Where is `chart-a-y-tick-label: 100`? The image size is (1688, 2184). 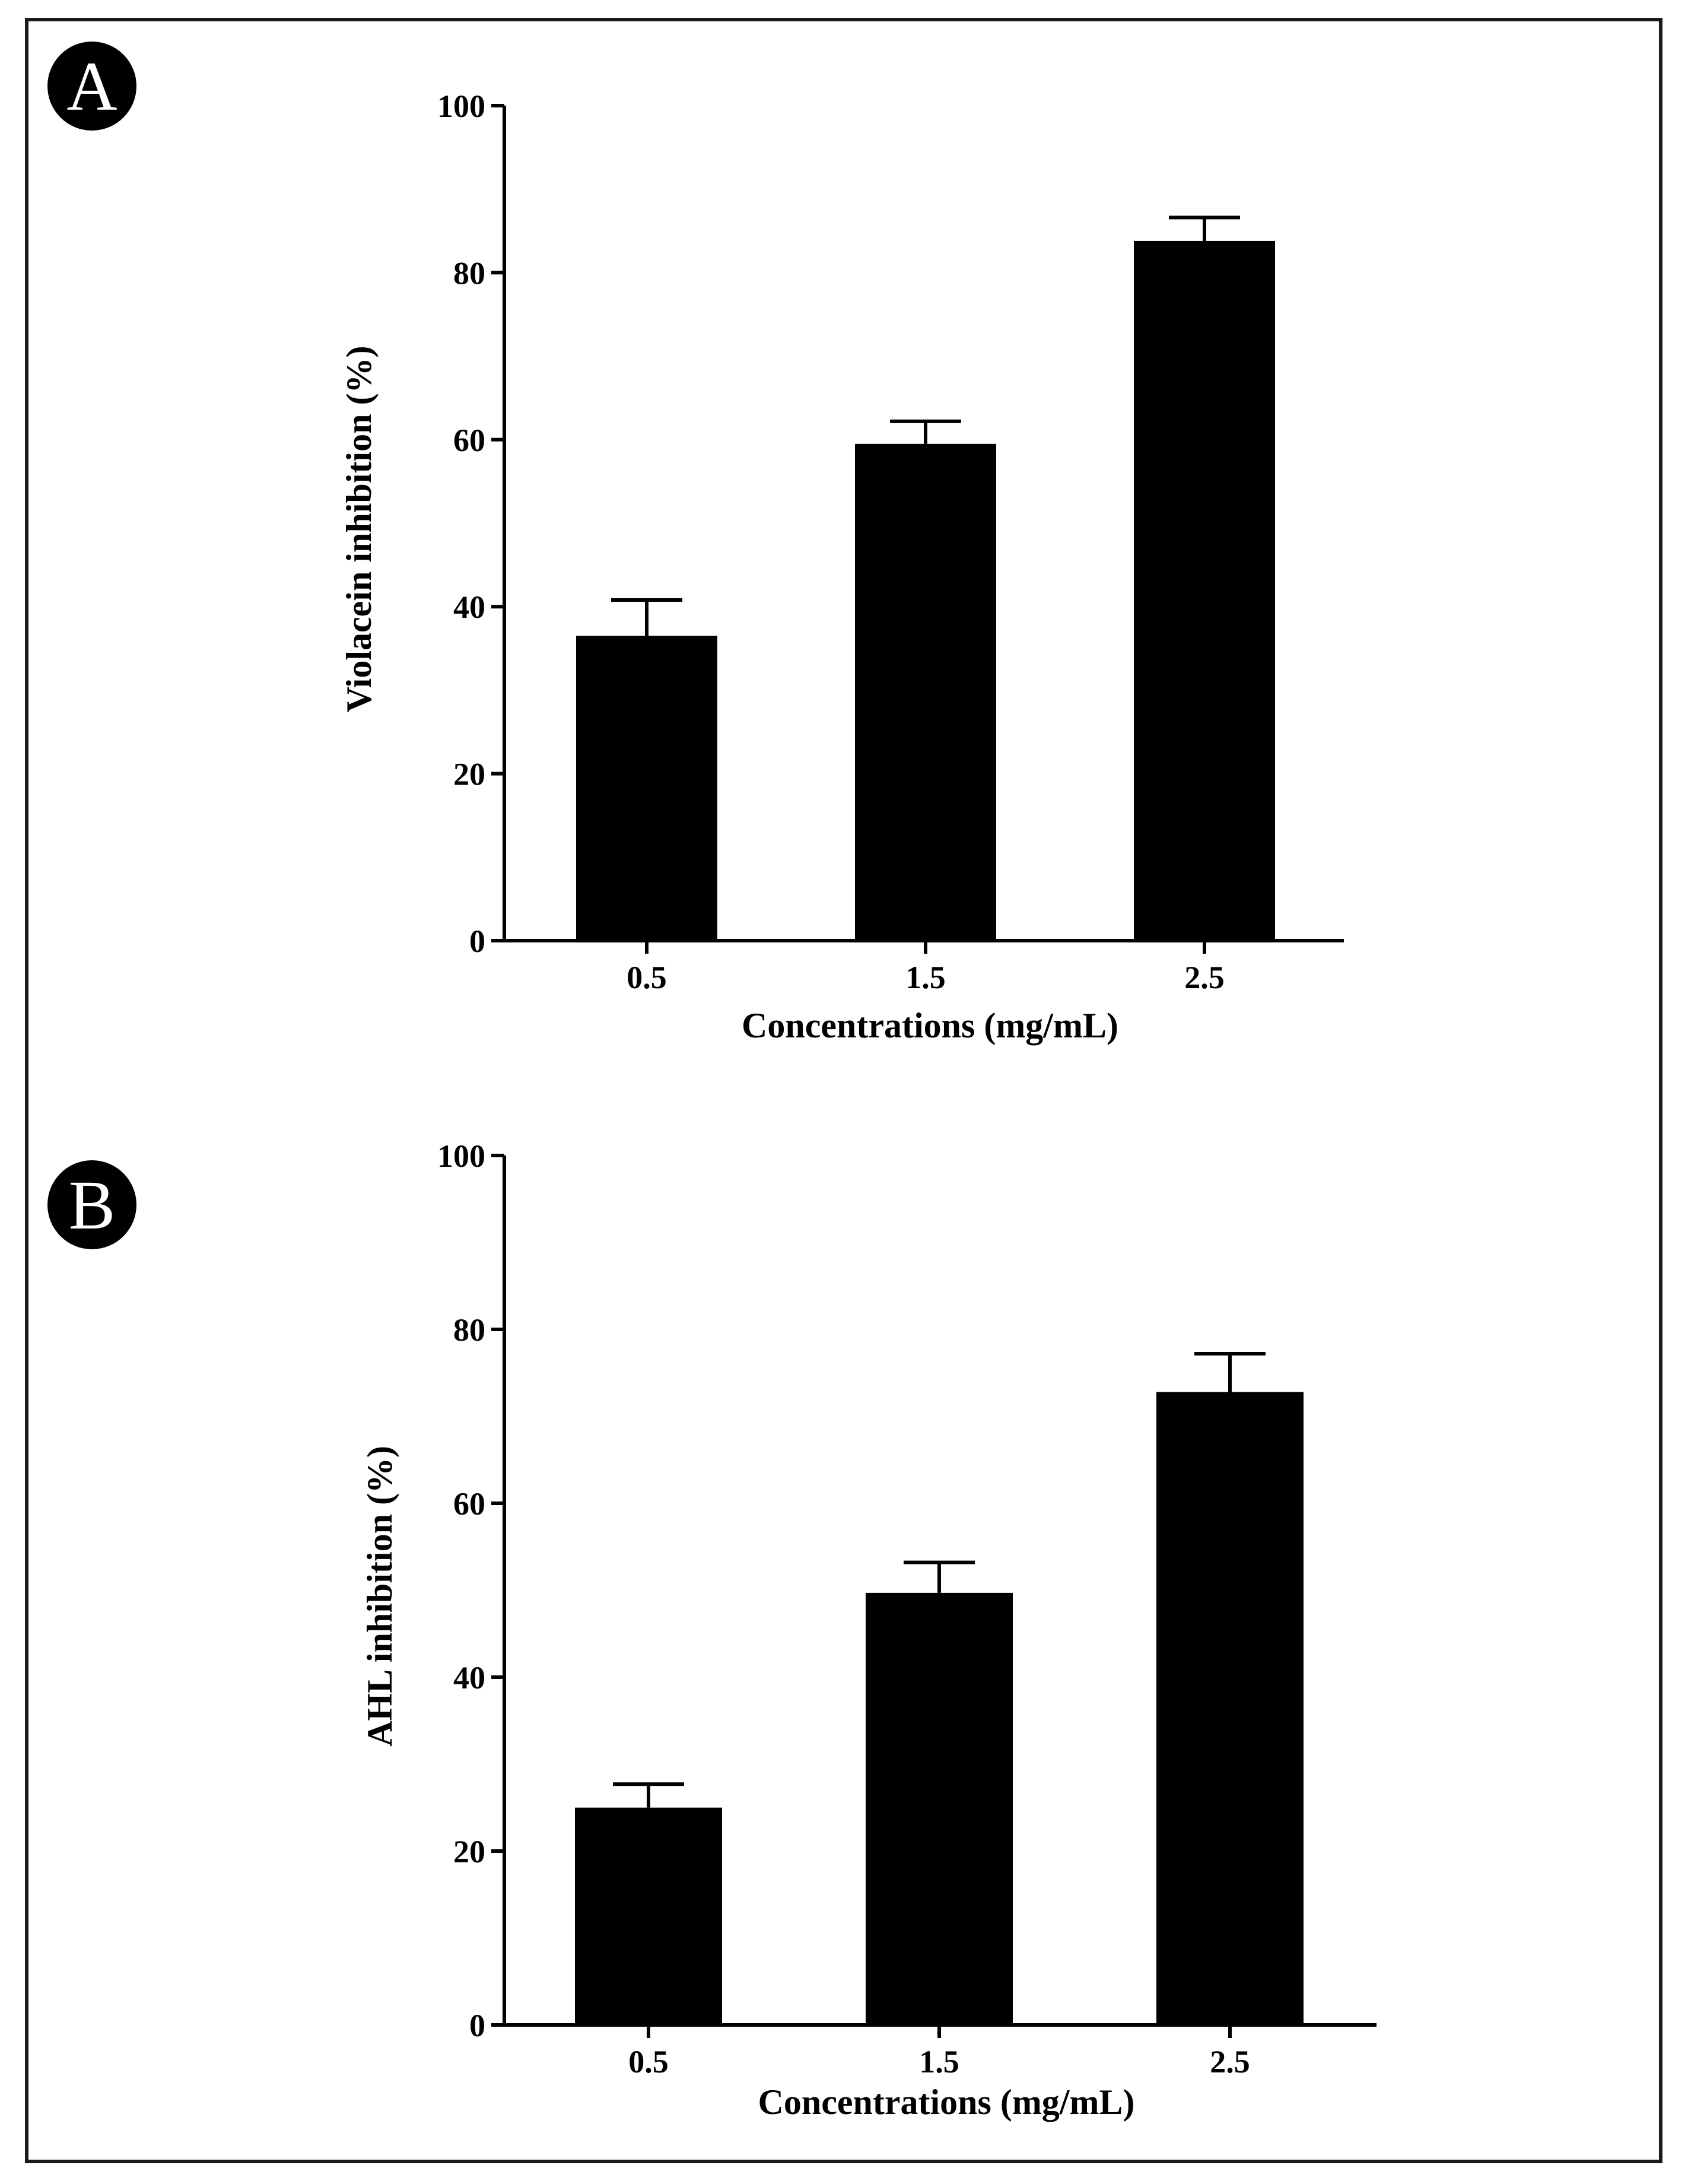 chart-a-y-tick-label: 100 is located at coordinates (461, 106).